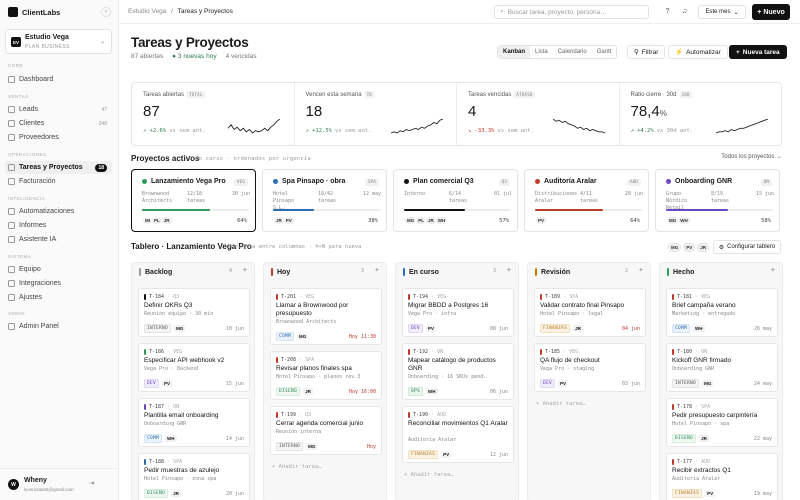  I want to click on sidebar-item-dashboard: Dashboard, so click(58, 79).